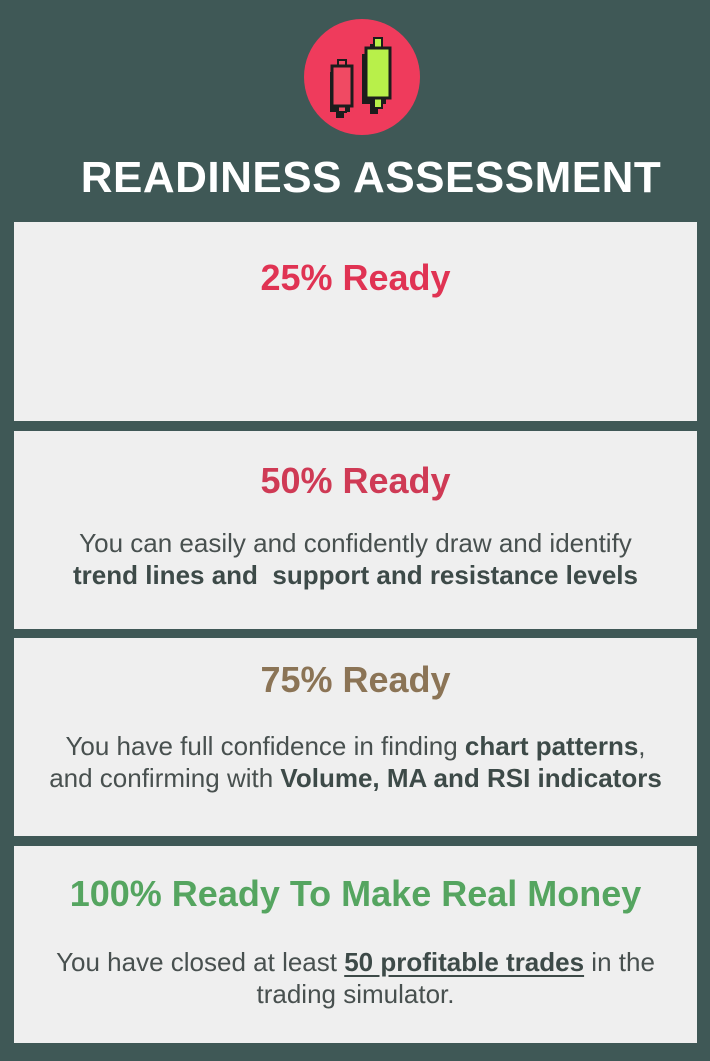 The height and width of the screenshot is (1061, 710). I want to click on description-text: and confirming with, so click(165, 778).